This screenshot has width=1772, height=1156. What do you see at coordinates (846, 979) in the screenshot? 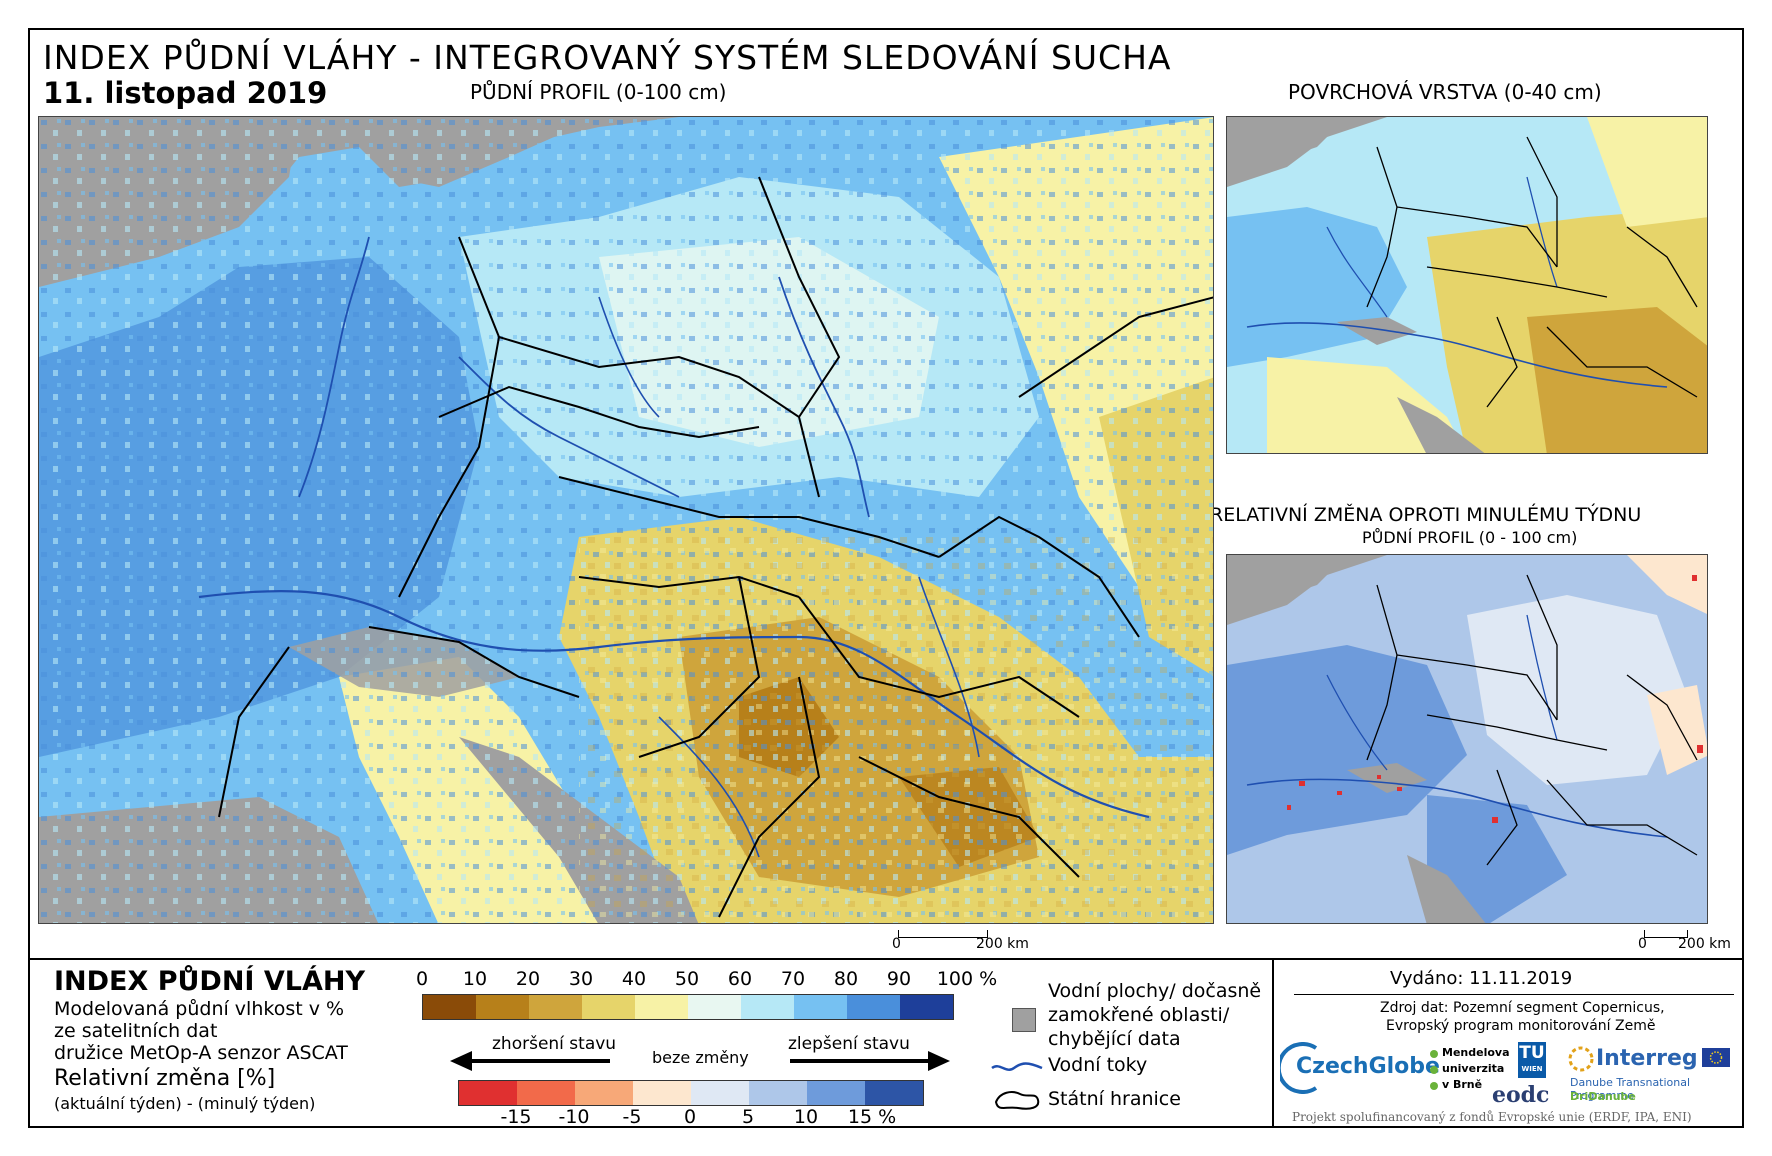
I see `index-tick: 80` at bounding box center [846, 979].